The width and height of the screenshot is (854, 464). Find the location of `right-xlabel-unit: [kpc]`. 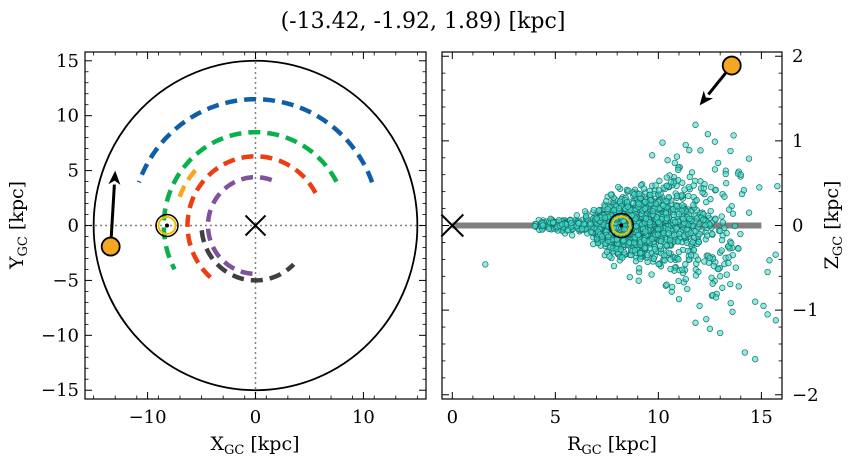

right-xlabel-unit: [kpc] is located at coordinates (629, 444).